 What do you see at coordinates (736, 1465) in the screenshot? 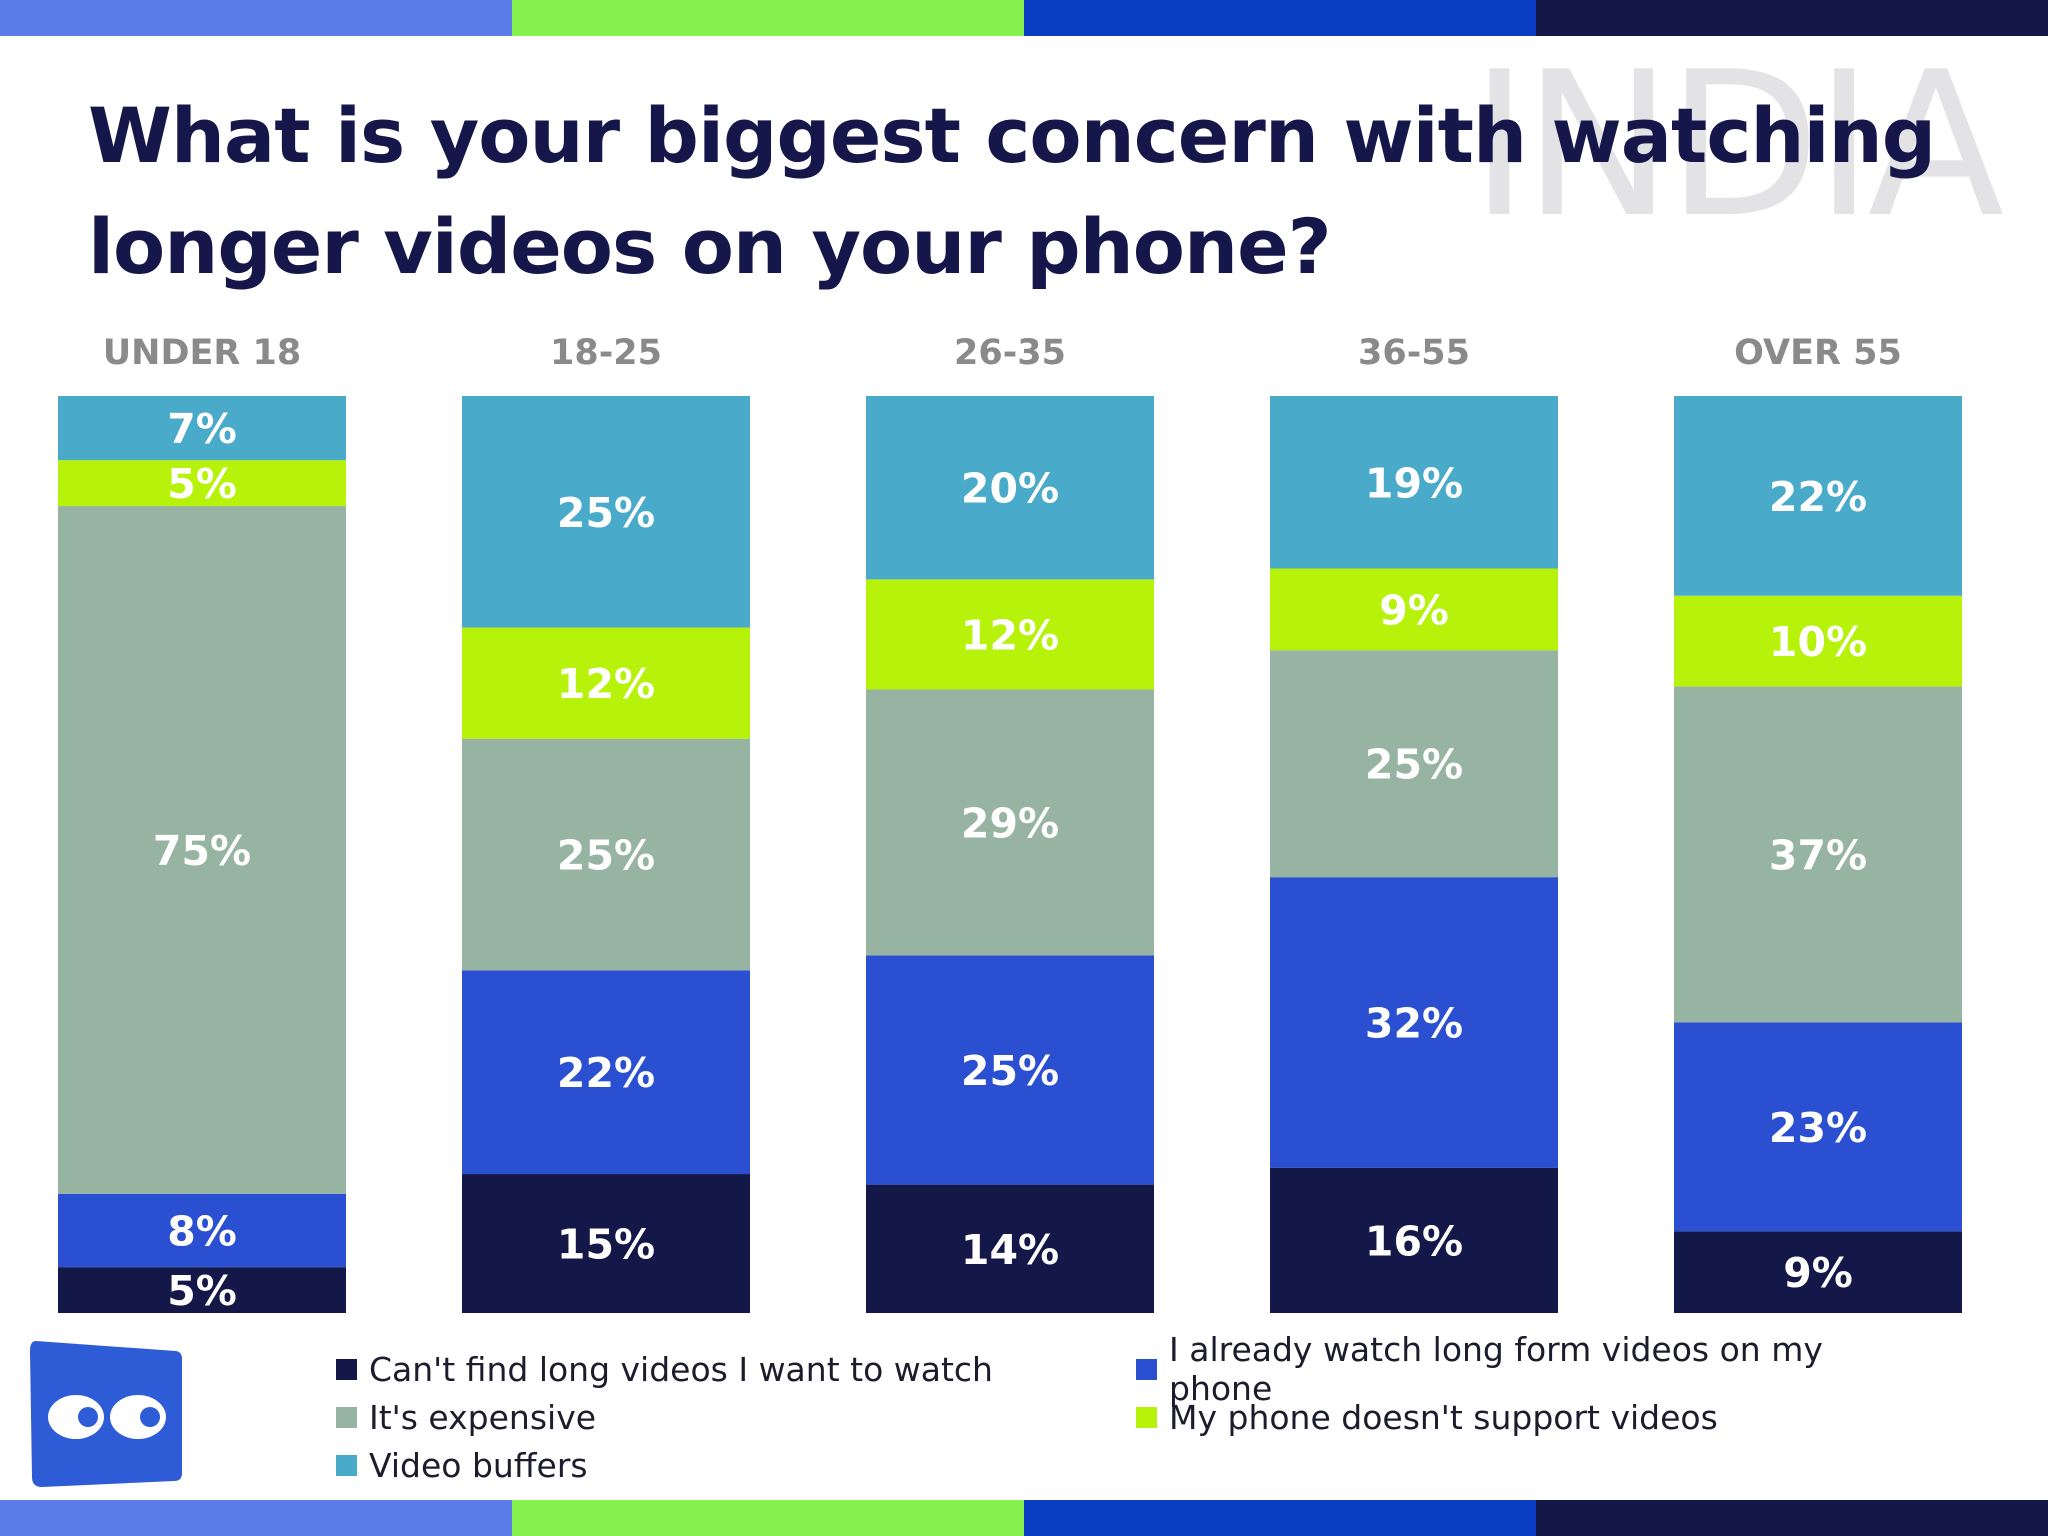
I see `legend-item: Video buffers` at bounding box center [736, 1465].